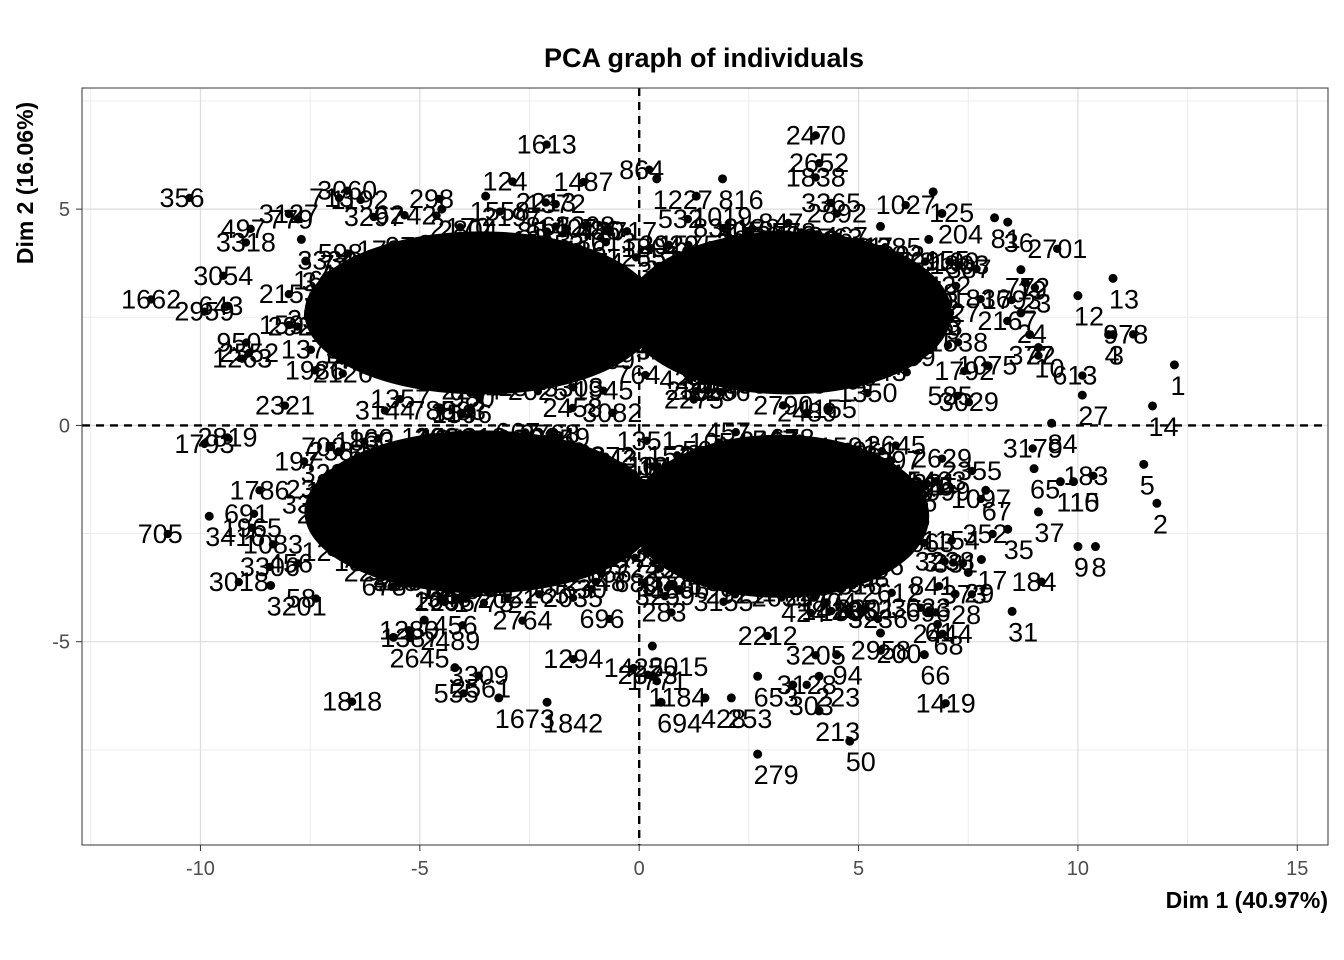 The image size is (1344, 960). What do you see at coordinates (483, 367) in the screenshot?
I see `cloud-point-label: 72` at bounding box center [483, 367].